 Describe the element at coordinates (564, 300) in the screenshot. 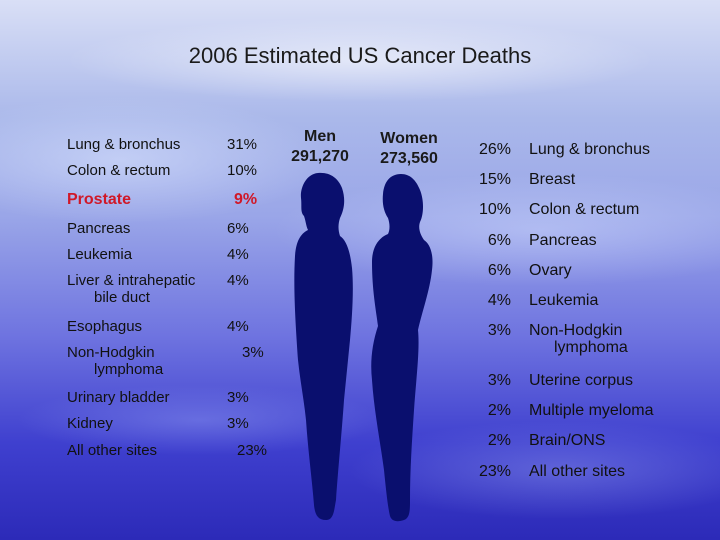

I see `right-site-label: Leukemia` at that location.